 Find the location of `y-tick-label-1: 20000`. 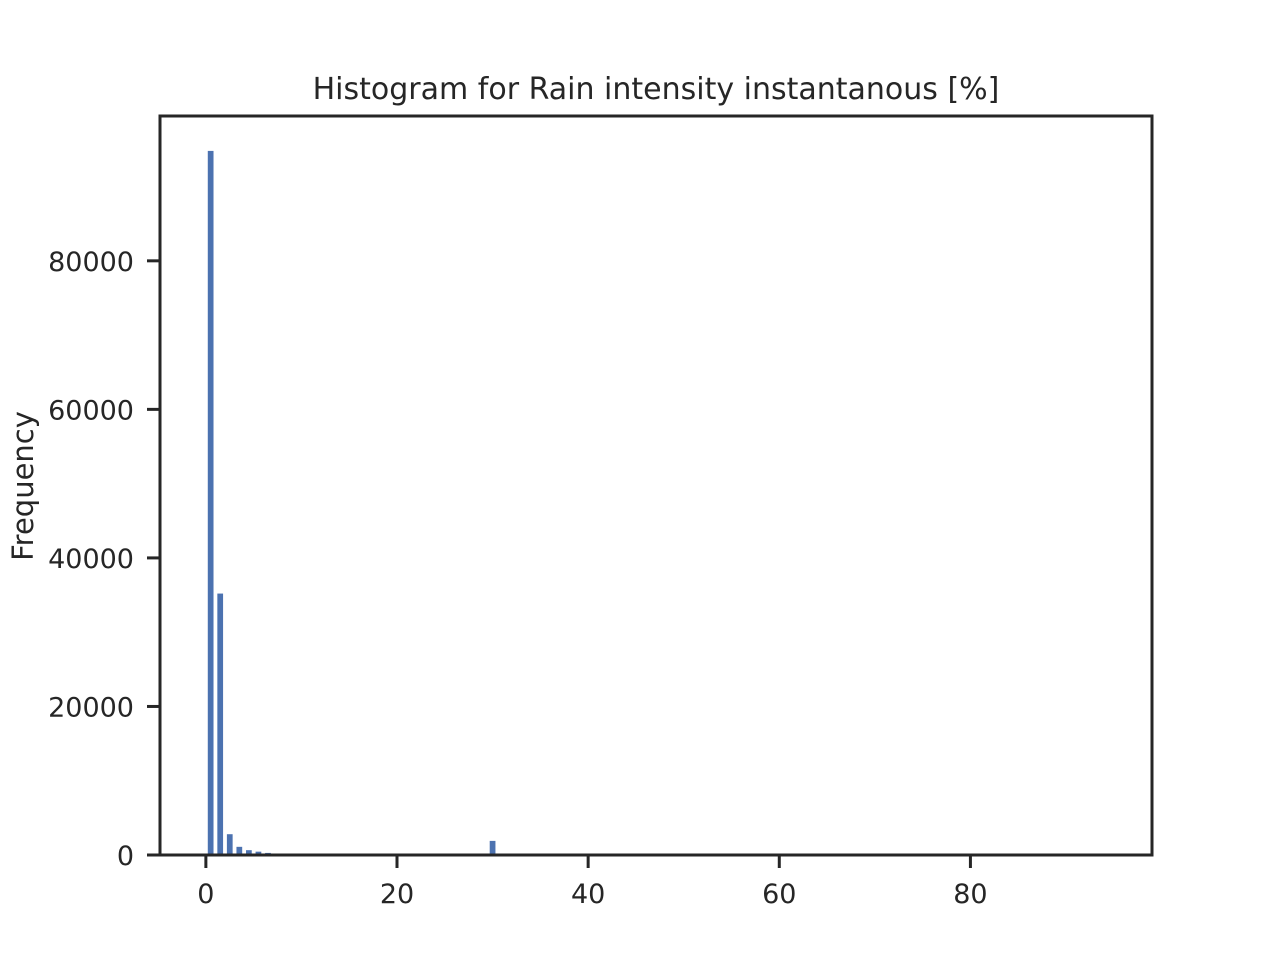

y-tick-label-1: 20000 is located at coordinates (91, 707).